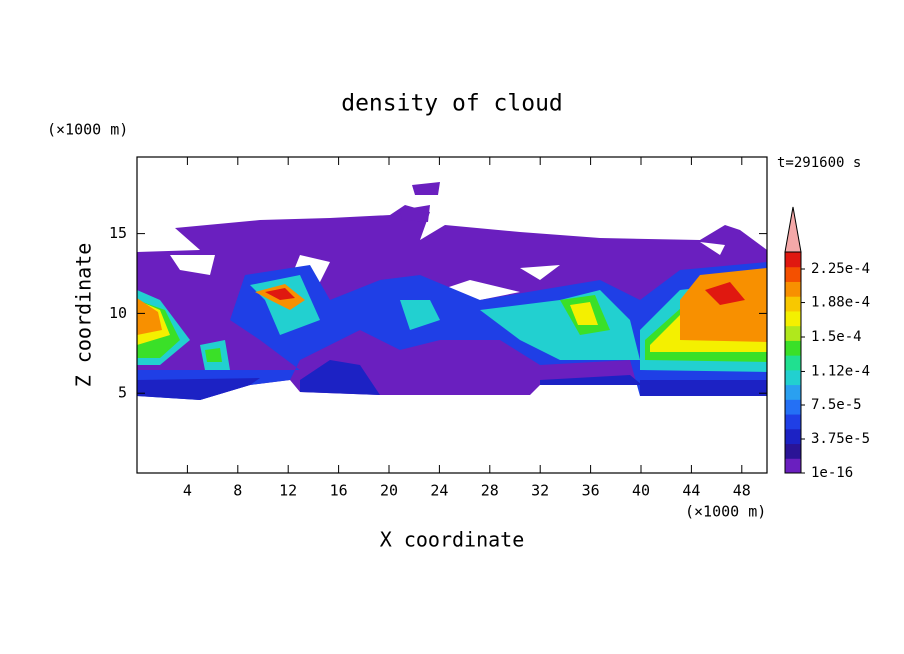 The height and width of the screenshot is (654, 904). Describe the element at coordinates (840, 269) in the screenshot. I see `colorbar-tick-label: 2.25e-4` at that location.